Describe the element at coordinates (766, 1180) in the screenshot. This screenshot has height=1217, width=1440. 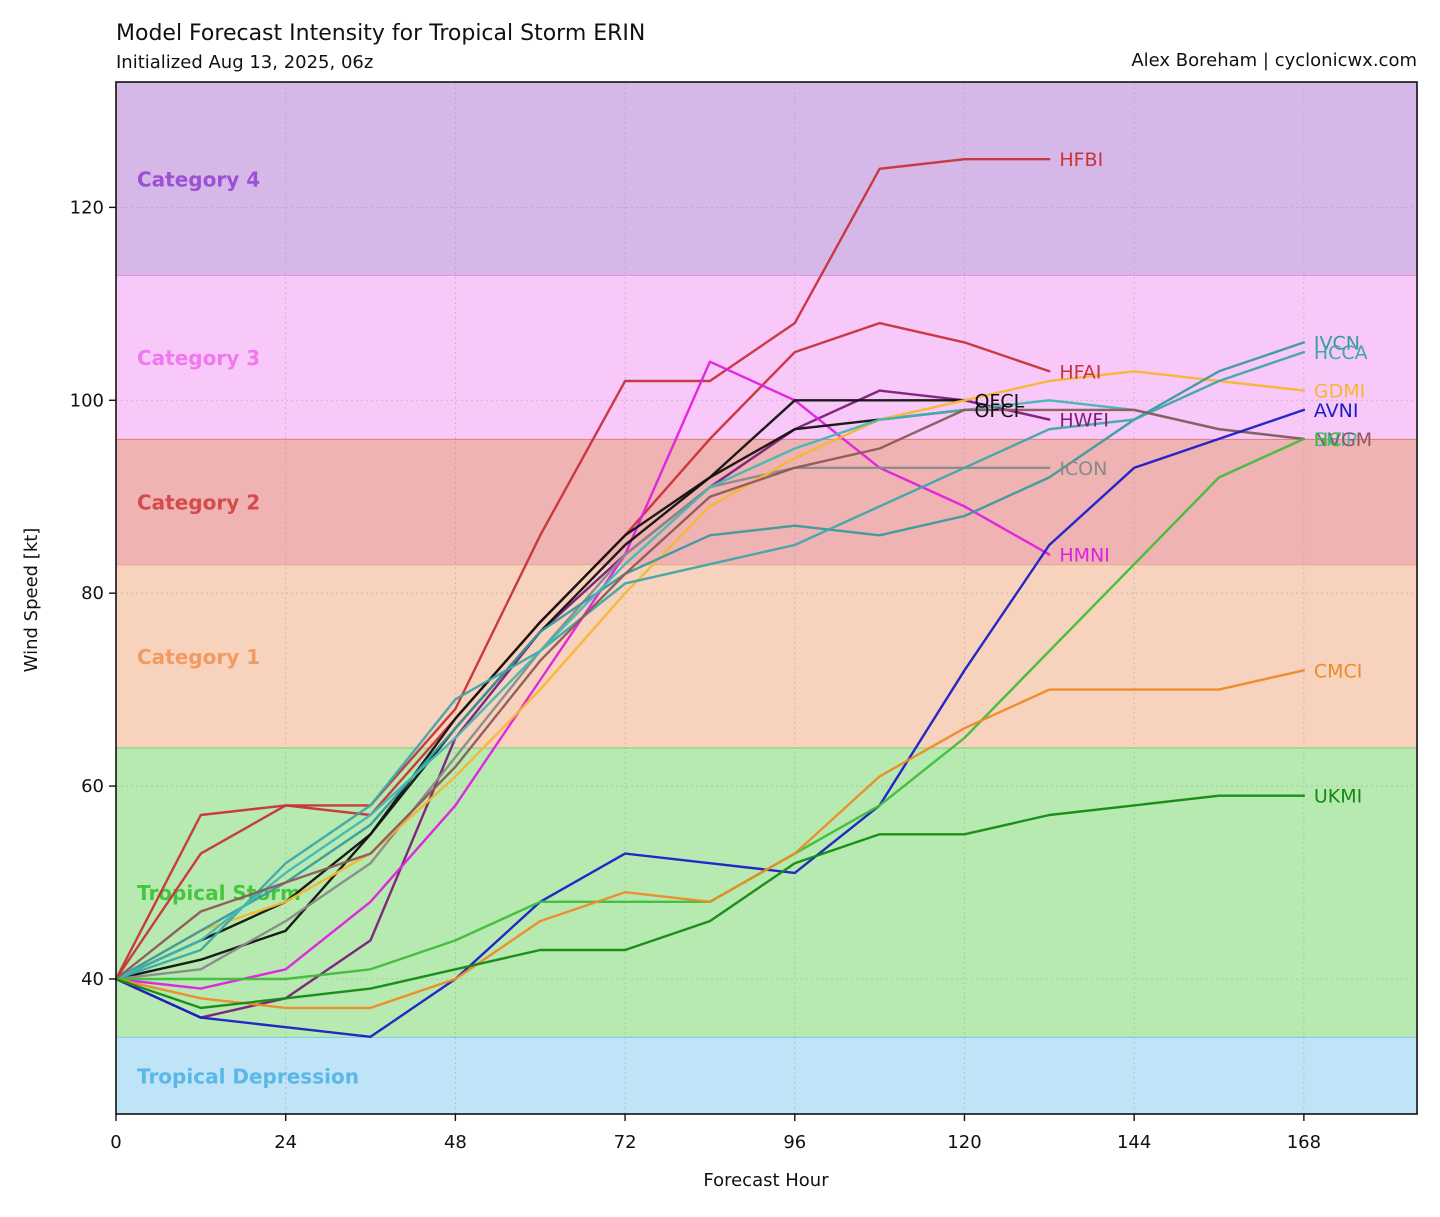
I see `x-axis-label: Forecast Hour` at that location.